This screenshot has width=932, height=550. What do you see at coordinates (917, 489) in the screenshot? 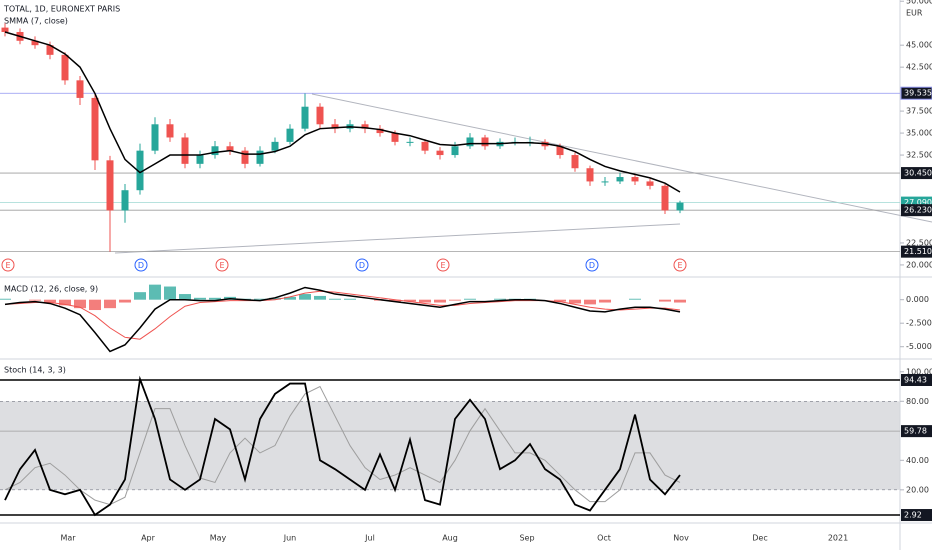
I see `y-tick-label: 20.00` at bounding box center [917, 489].